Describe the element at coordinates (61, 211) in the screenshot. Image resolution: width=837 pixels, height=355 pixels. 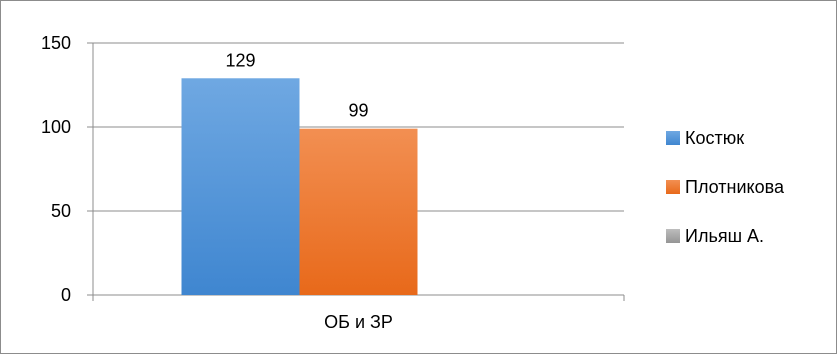
I see `y-tick-label: 50` at that location.